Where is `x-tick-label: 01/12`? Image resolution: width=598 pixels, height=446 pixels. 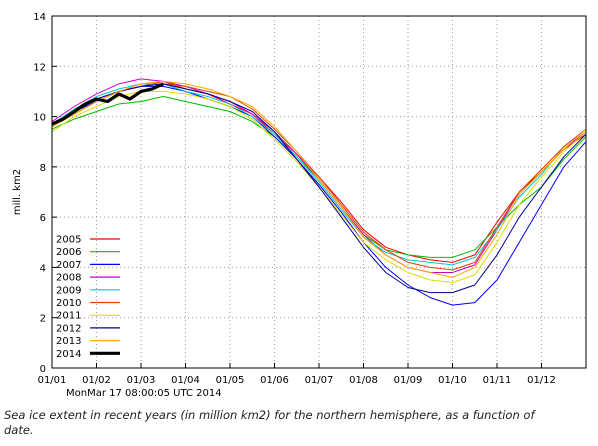
x-tick-label: 01/12 is located at coordinates (541, 380).